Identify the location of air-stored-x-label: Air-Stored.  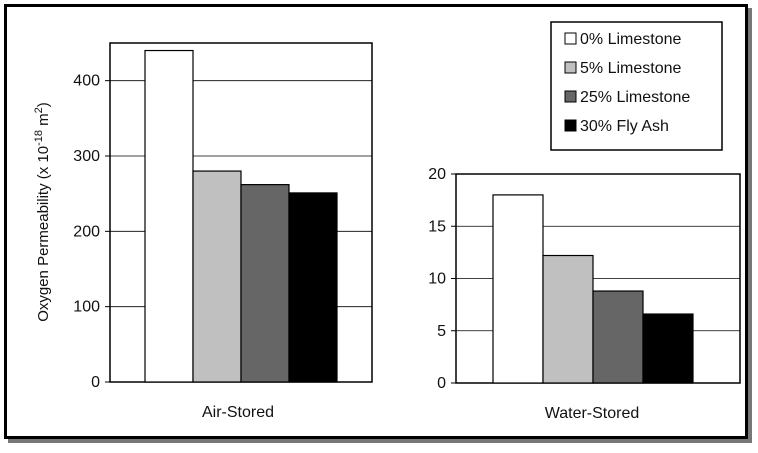
(238, 412).